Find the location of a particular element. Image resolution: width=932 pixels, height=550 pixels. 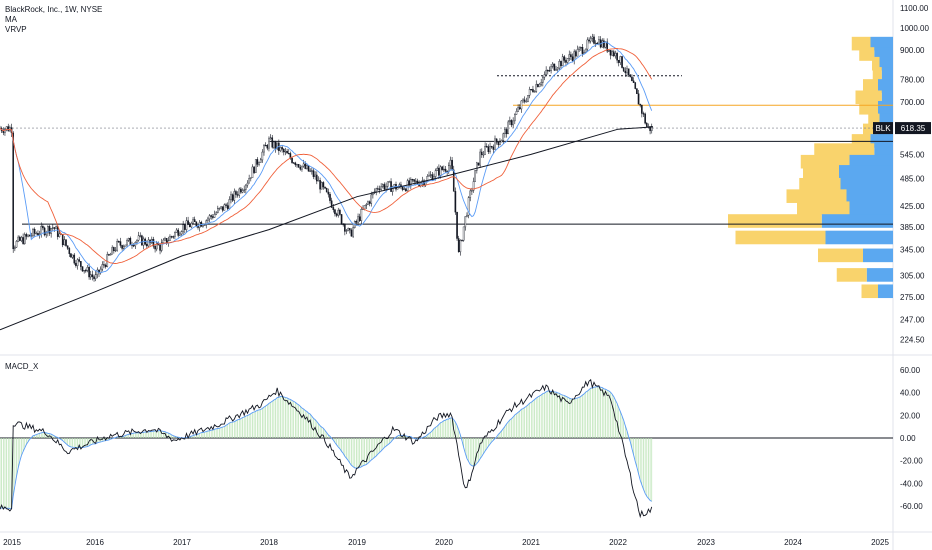

x-tick-label: 2021 is located at coordinates (531, 542).